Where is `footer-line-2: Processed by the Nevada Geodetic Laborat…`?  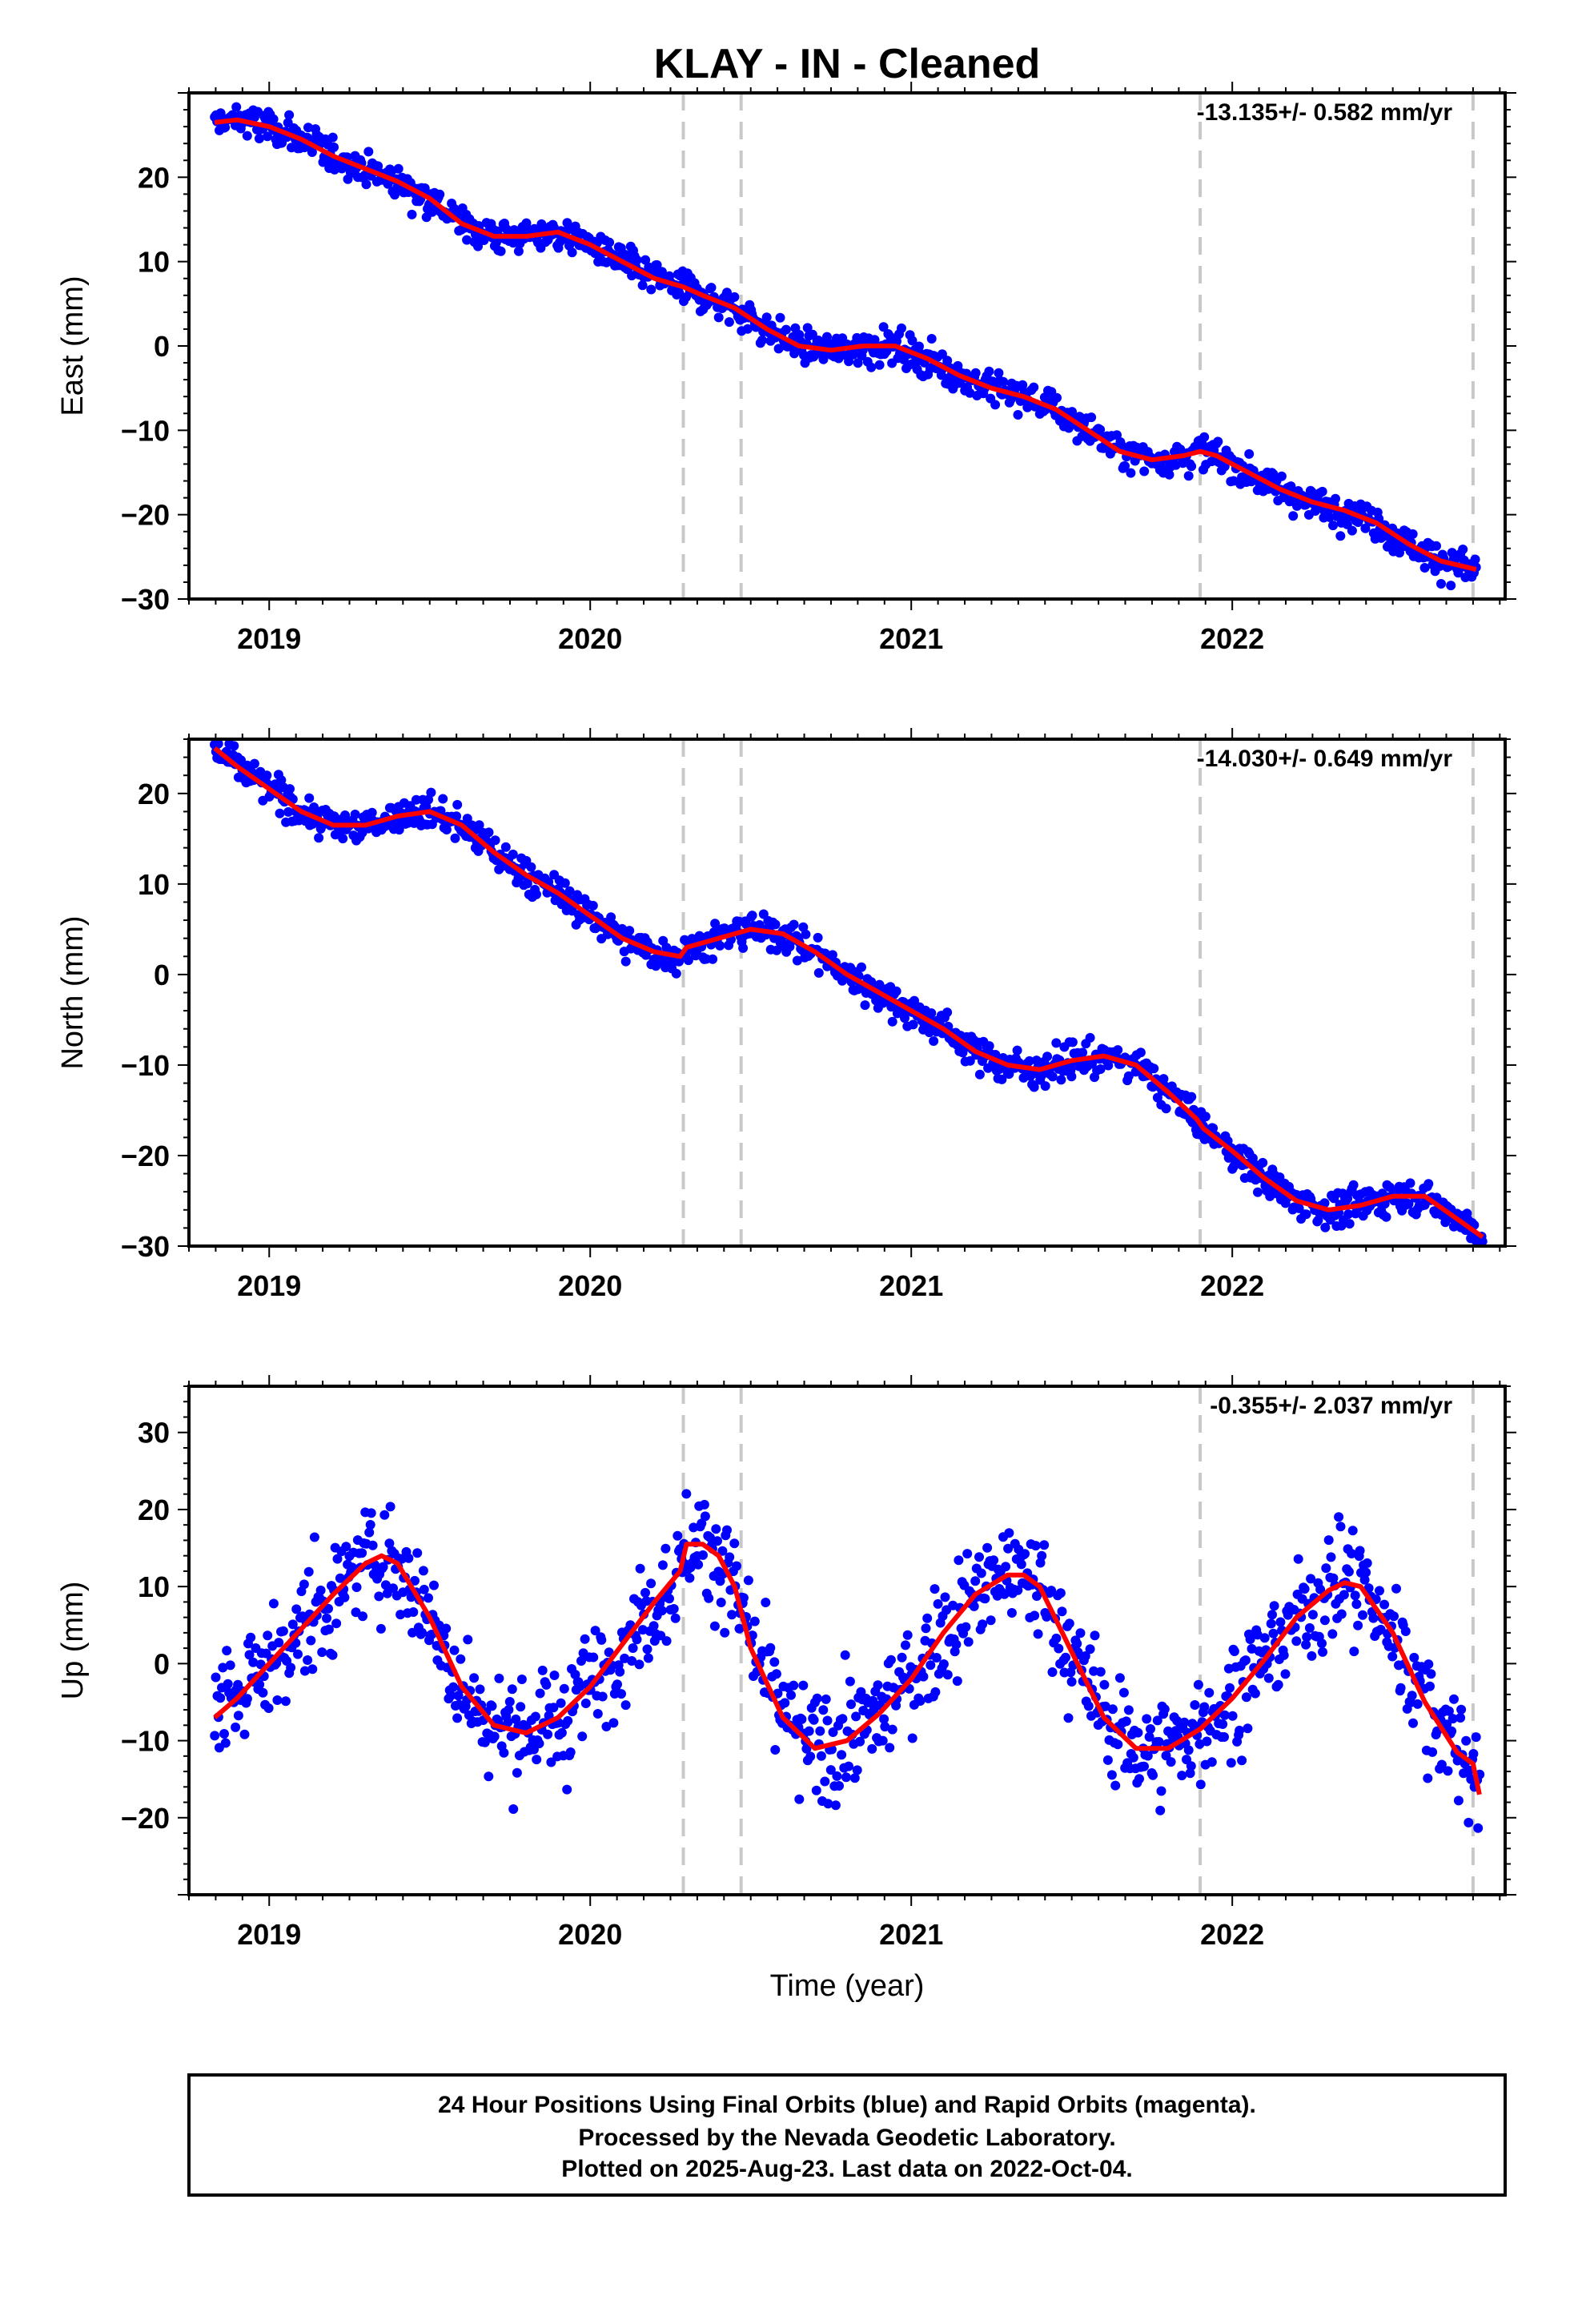 footer-line-2: Processed by the Nevada Geodetic Laborat… is located at coordinates (847, 2138).